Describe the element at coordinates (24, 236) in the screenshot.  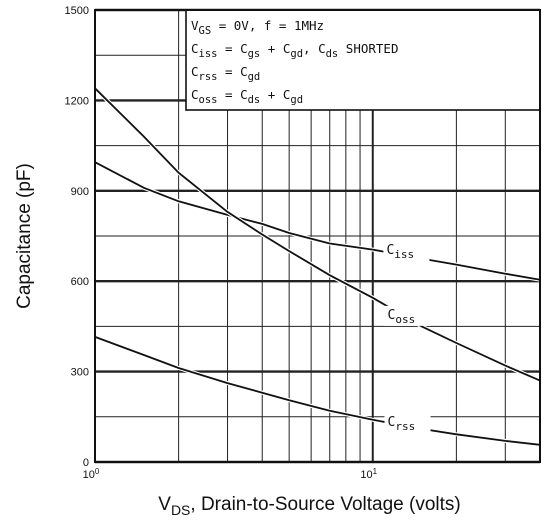
I see `y-axis-label: Capacitance (pF)` at that location.